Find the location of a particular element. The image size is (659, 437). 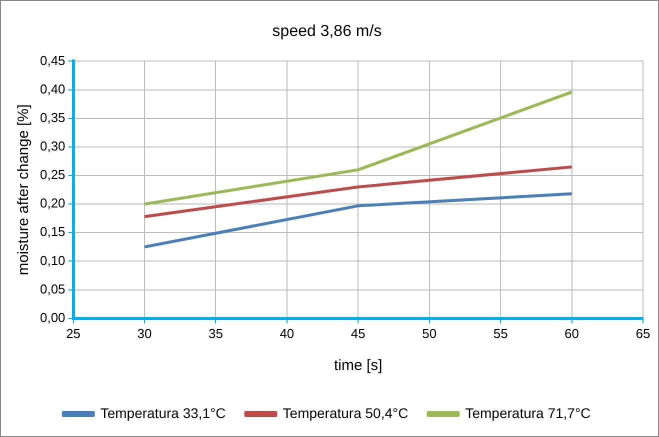

y-tick-label: 0,15 is located at coordinates (53, 232).